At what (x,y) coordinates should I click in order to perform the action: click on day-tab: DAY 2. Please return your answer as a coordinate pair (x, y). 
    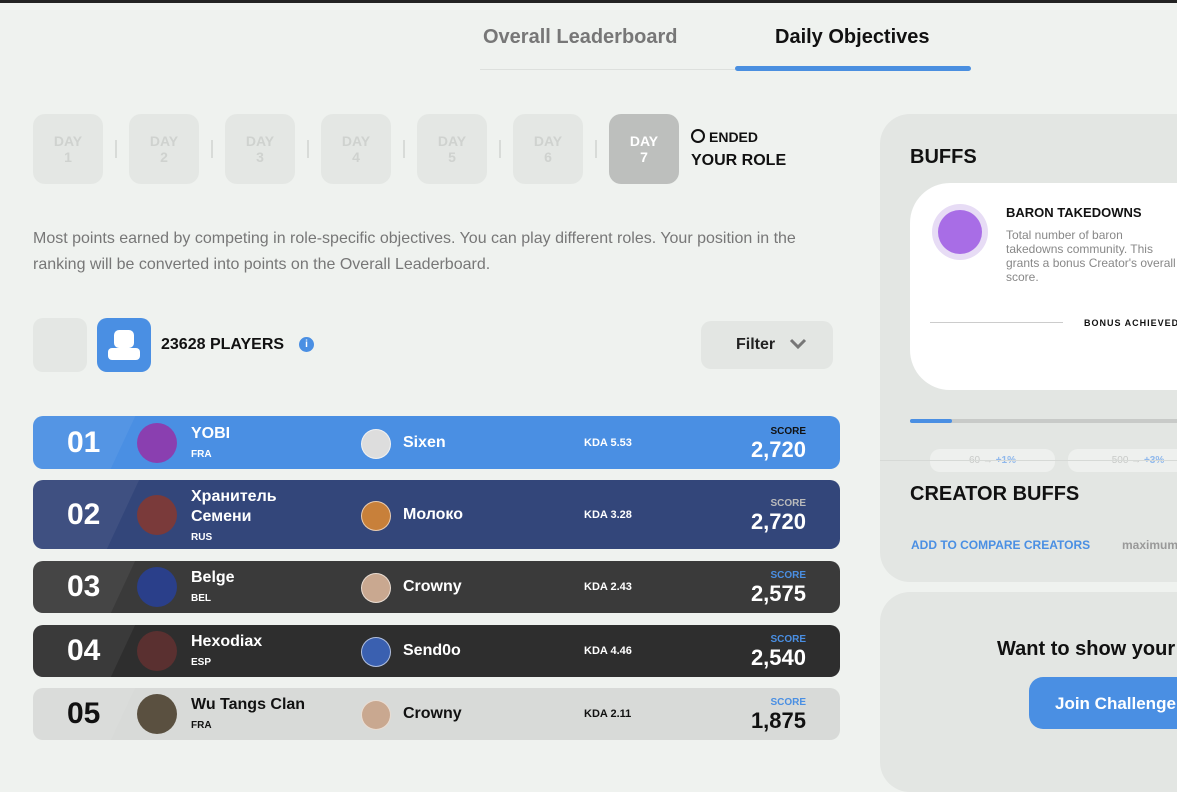
    Looking at the image, I should click on (164, 149).